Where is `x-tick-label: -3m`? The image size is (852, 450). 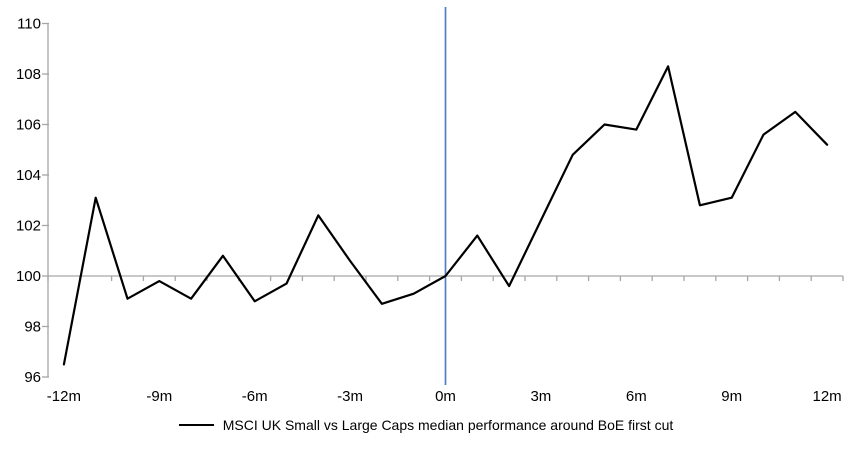 x-tick-label: -3m is located at coordinates (350, 396).